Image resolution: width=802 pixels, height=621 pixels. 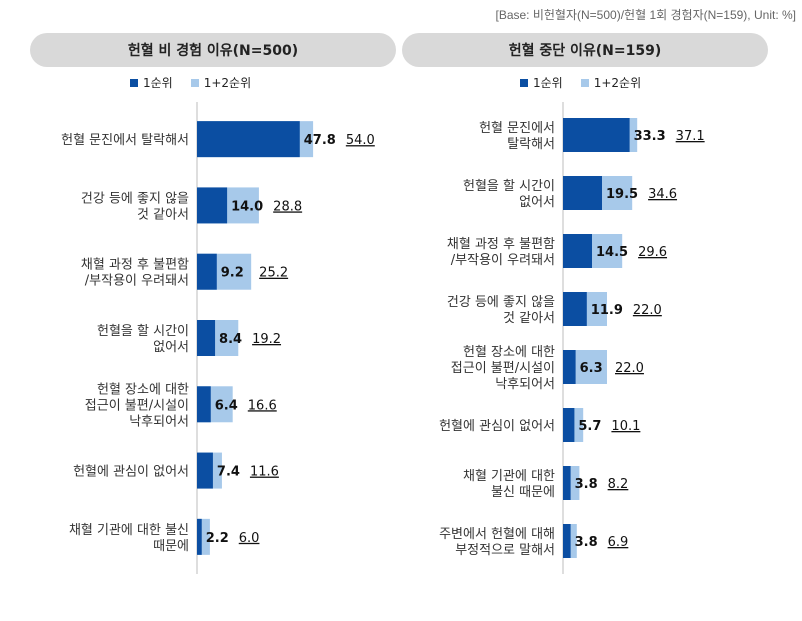 I want to click on legend-item-rank1: 1순위, so click(x=151, y=82).